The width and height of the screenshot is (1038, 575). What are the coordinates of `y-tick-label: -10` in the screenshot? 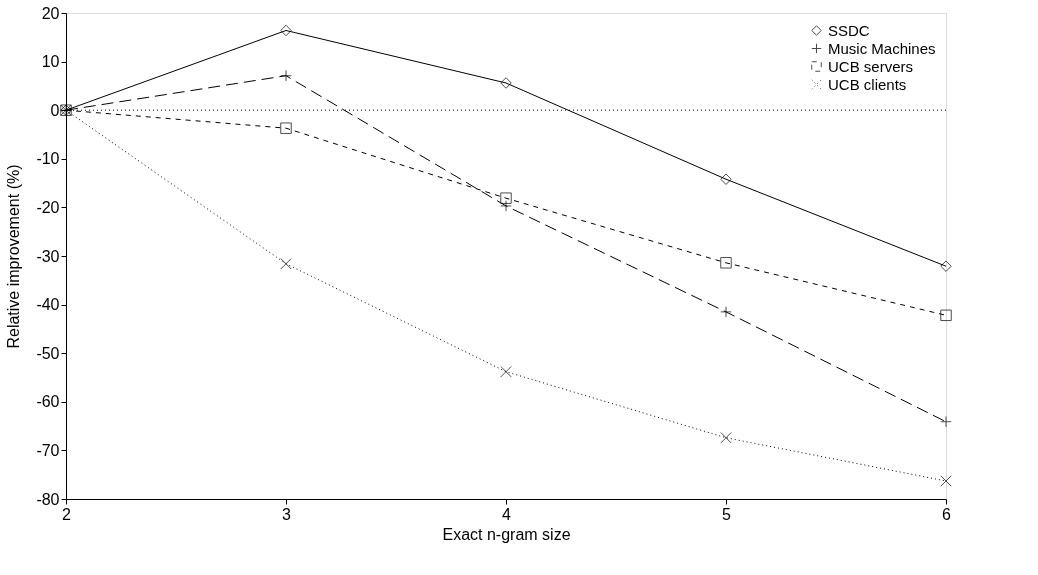 It's located at (48, 159).